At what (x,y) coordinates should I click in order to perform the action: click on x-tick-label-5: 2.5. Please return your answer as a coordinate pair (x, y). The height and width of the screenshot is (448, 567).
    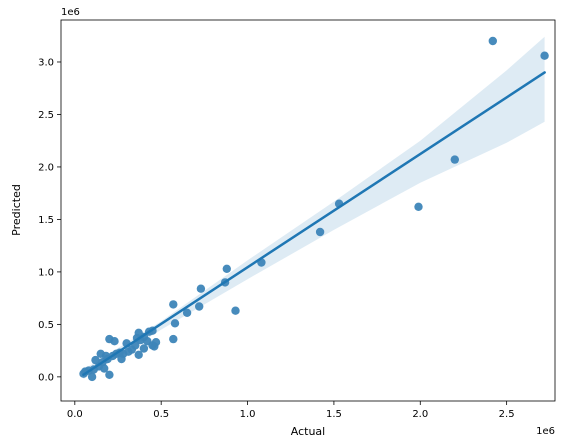
    Looking at the image, I should click on (507, 414).